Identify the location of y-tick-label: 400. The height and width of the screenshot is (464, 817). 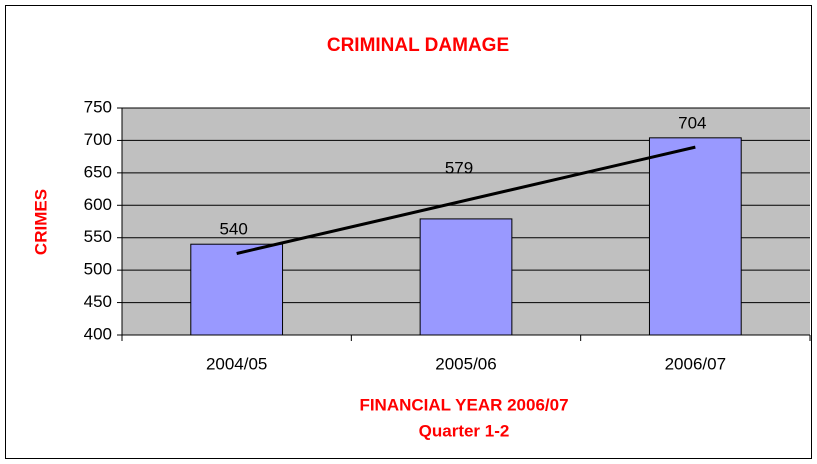
(98, 333).